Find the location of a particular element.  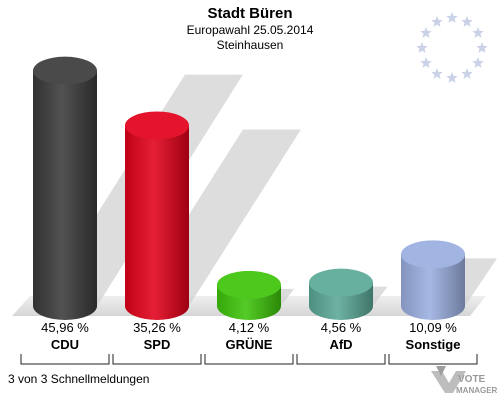

status-text: 3 von 3 Schnellmeldungen is located at coordinates (78, 379).